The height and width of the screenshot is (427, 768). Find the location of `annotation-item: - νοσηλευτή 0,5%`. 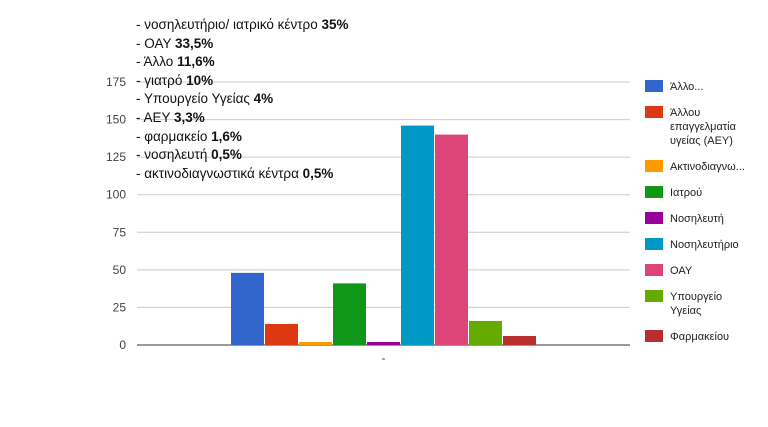

annotation-item: - νοσηλευτή 0,5% is located at coordinates (242, 155).